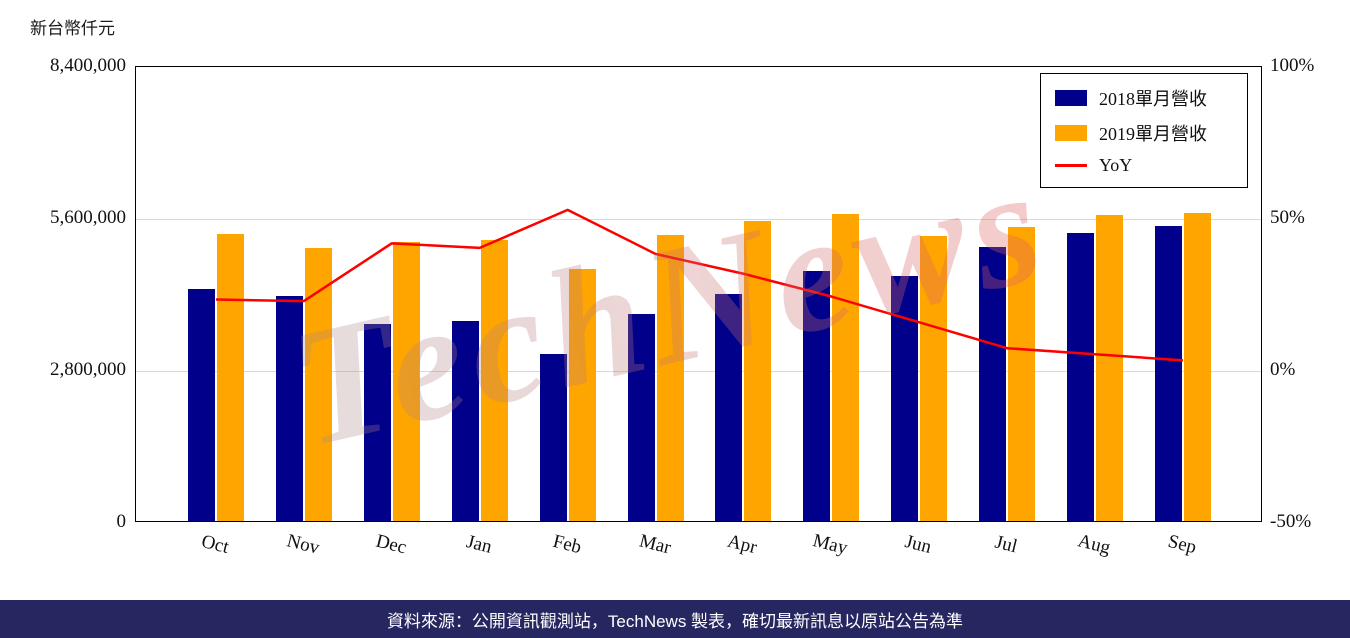 This screenshot has height=638, width=1350. What do you see at coordinates (567, 544) in the screenshot?
I see `x-axis-label-Feb: Feb` at bounding box center [567, 544].